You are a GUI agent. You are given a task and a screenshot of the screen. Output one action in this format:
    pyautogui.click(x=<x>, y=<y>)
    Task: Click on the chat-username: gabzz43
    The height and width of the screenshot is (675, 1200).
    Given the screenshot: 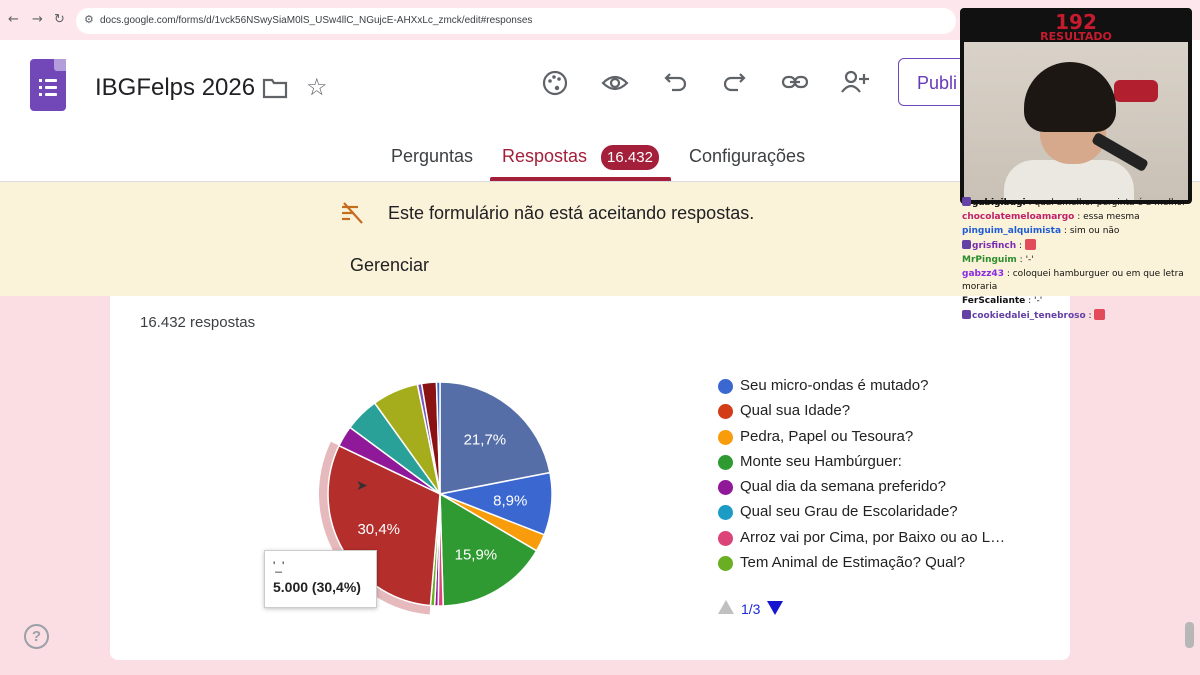 What is the action you would take?
    pyautogui.click(x=983, y=273)
    